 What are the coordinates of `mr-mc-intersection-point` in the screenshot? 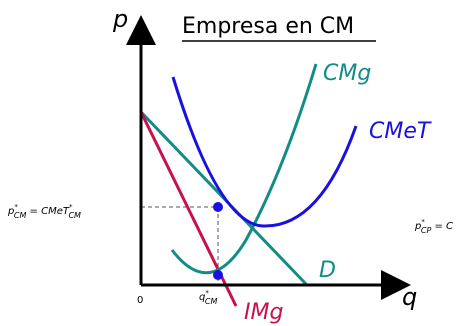 It's located at (218, 275).